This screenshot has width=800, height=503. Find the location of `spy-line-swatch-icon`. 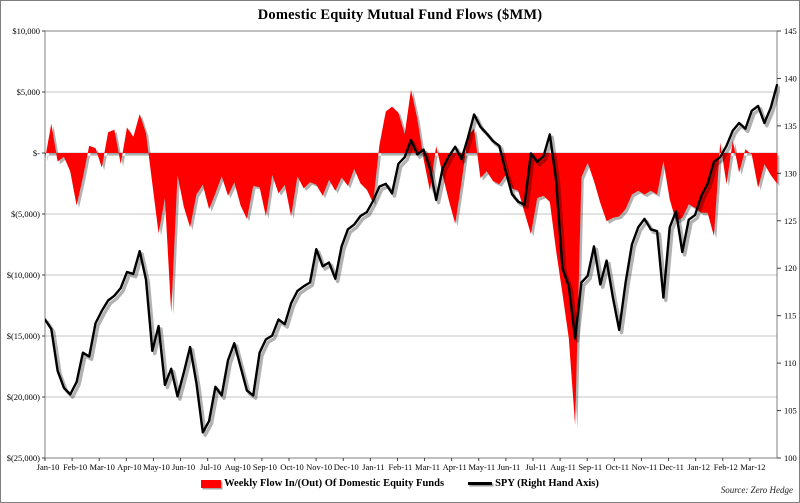

spy-line-swatch-icon is located at coordinates (480, 483).